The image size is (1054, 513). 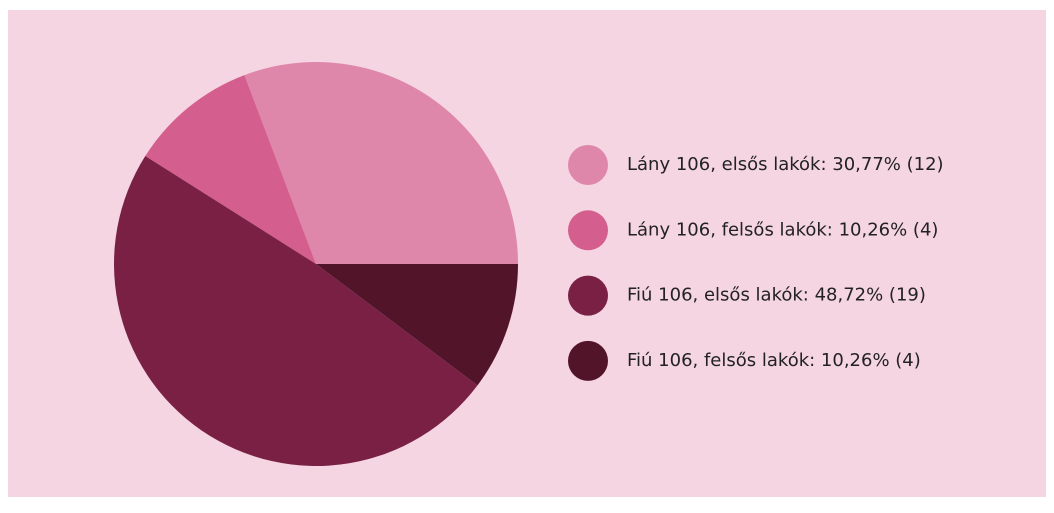 I want to click on legend-label: Lány 106, elsős lakók: 30,77% (12), so click(x=785, y=164).